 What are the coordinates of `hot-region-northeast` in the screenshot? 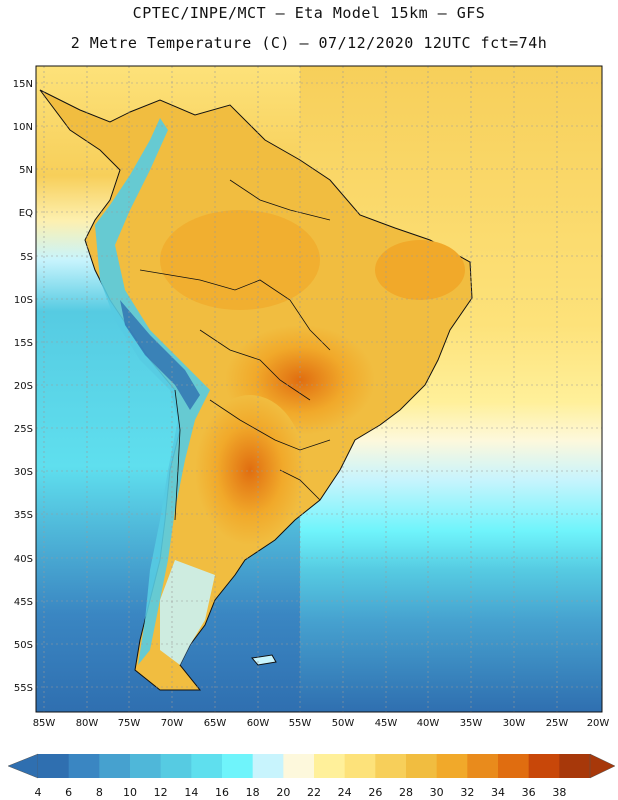 It's located at (420, 270).